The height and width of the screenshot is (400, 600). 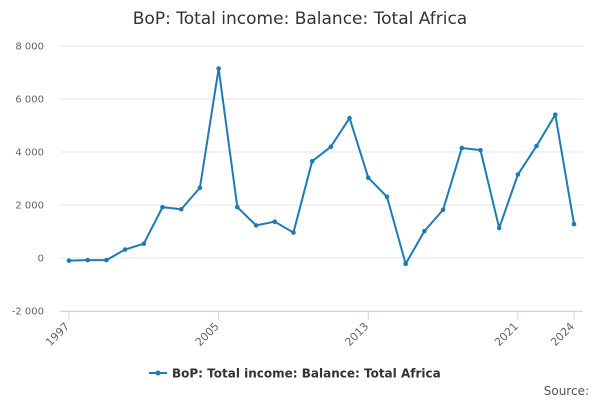 I want to click on x-axis-ticks: 1997 2005 2013 2021 2024, so click(x=310, y=330).